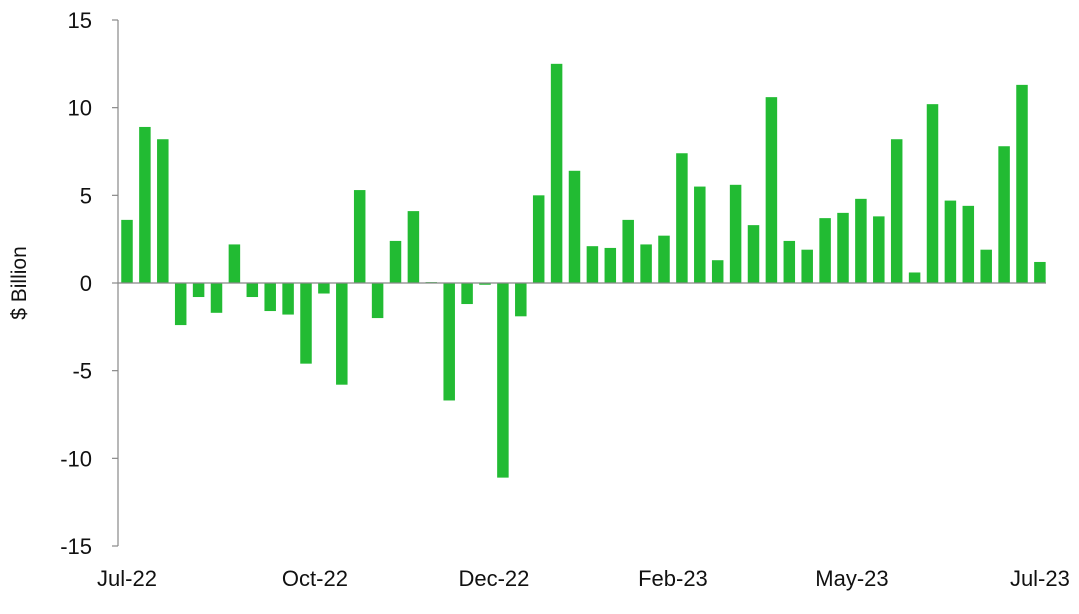  I want to click on y-tick-label: 10, so click(80, 108).